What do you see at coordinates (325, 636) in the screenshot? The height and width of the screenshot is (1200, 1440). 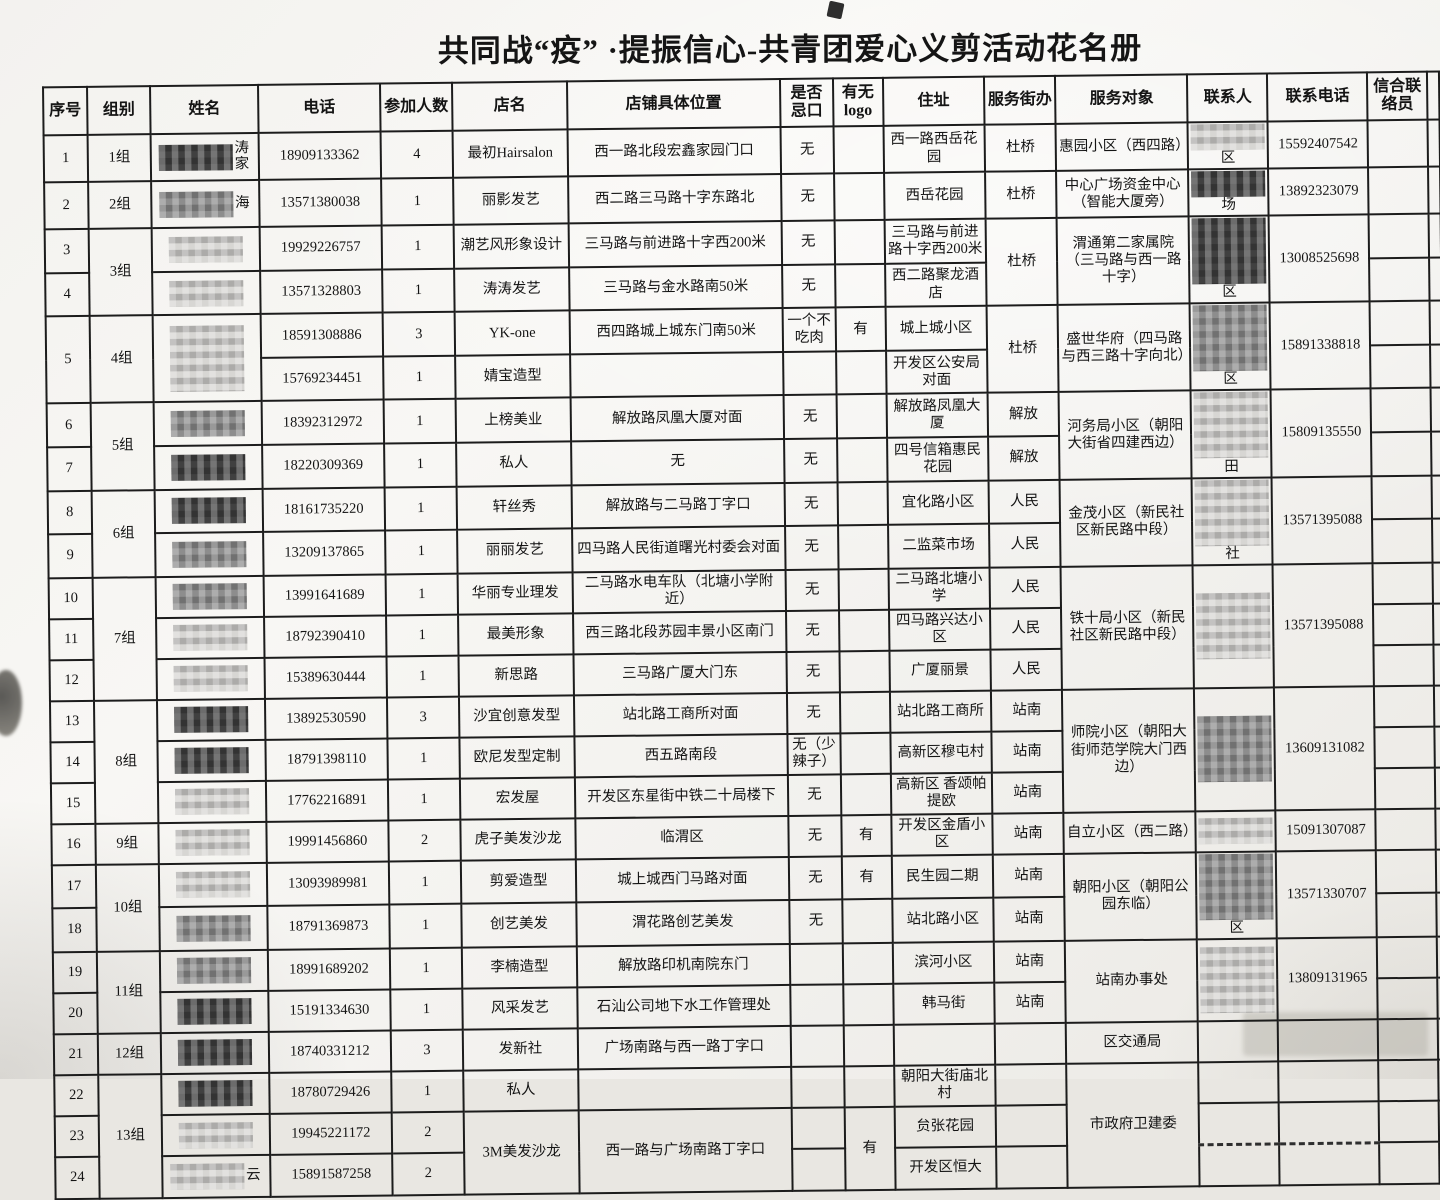 I see `table-cell: 18792390410` at bounding box center [325, 636].